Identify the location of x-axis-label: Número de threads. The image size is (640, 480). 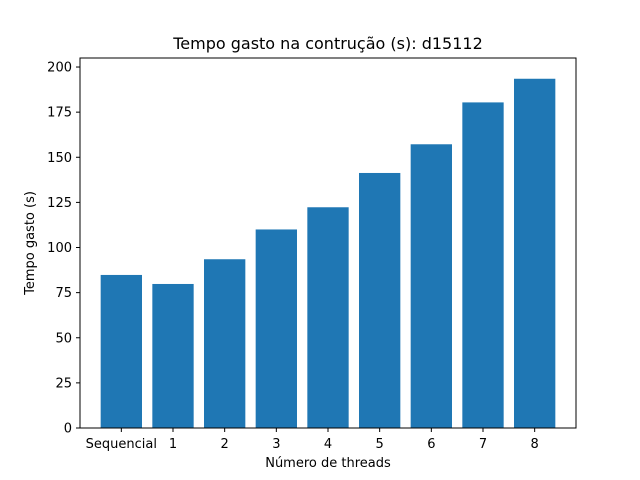
(328, 463).